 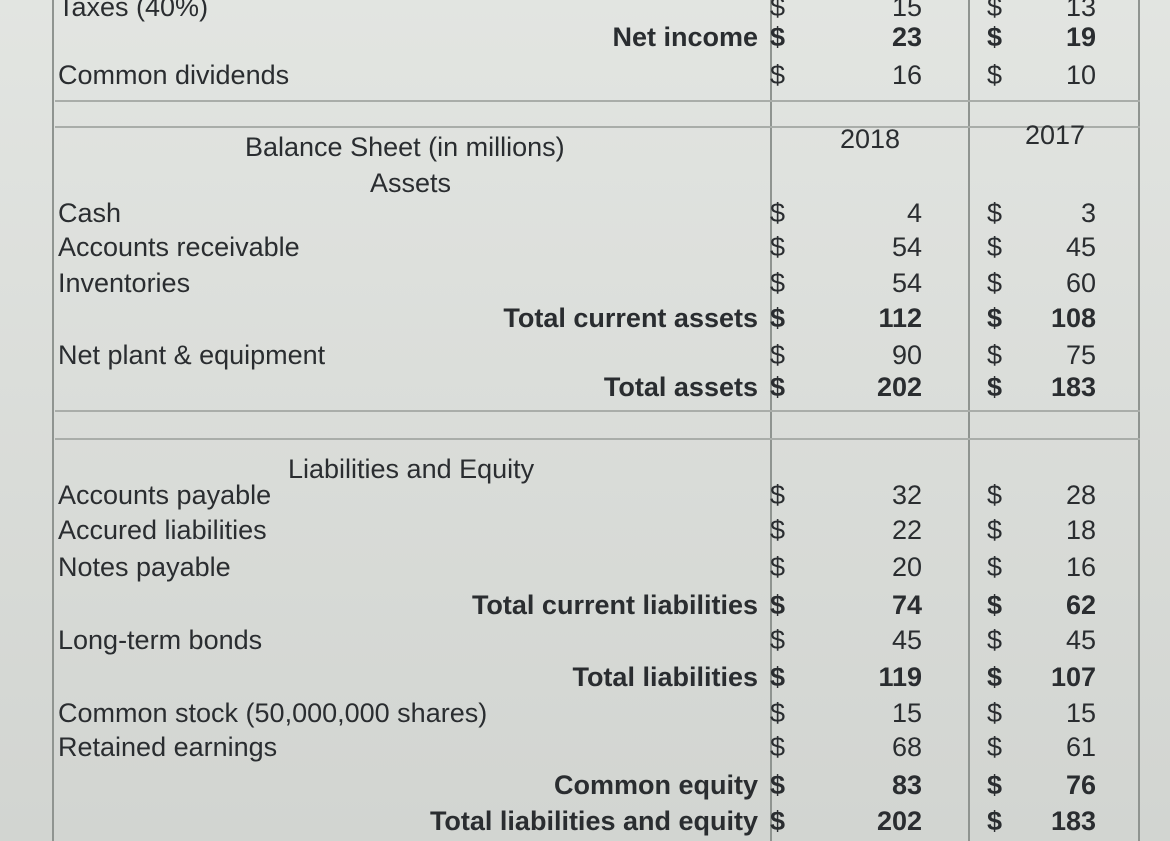 I want to click on value-2018: 68, so click(x=906, y=747).